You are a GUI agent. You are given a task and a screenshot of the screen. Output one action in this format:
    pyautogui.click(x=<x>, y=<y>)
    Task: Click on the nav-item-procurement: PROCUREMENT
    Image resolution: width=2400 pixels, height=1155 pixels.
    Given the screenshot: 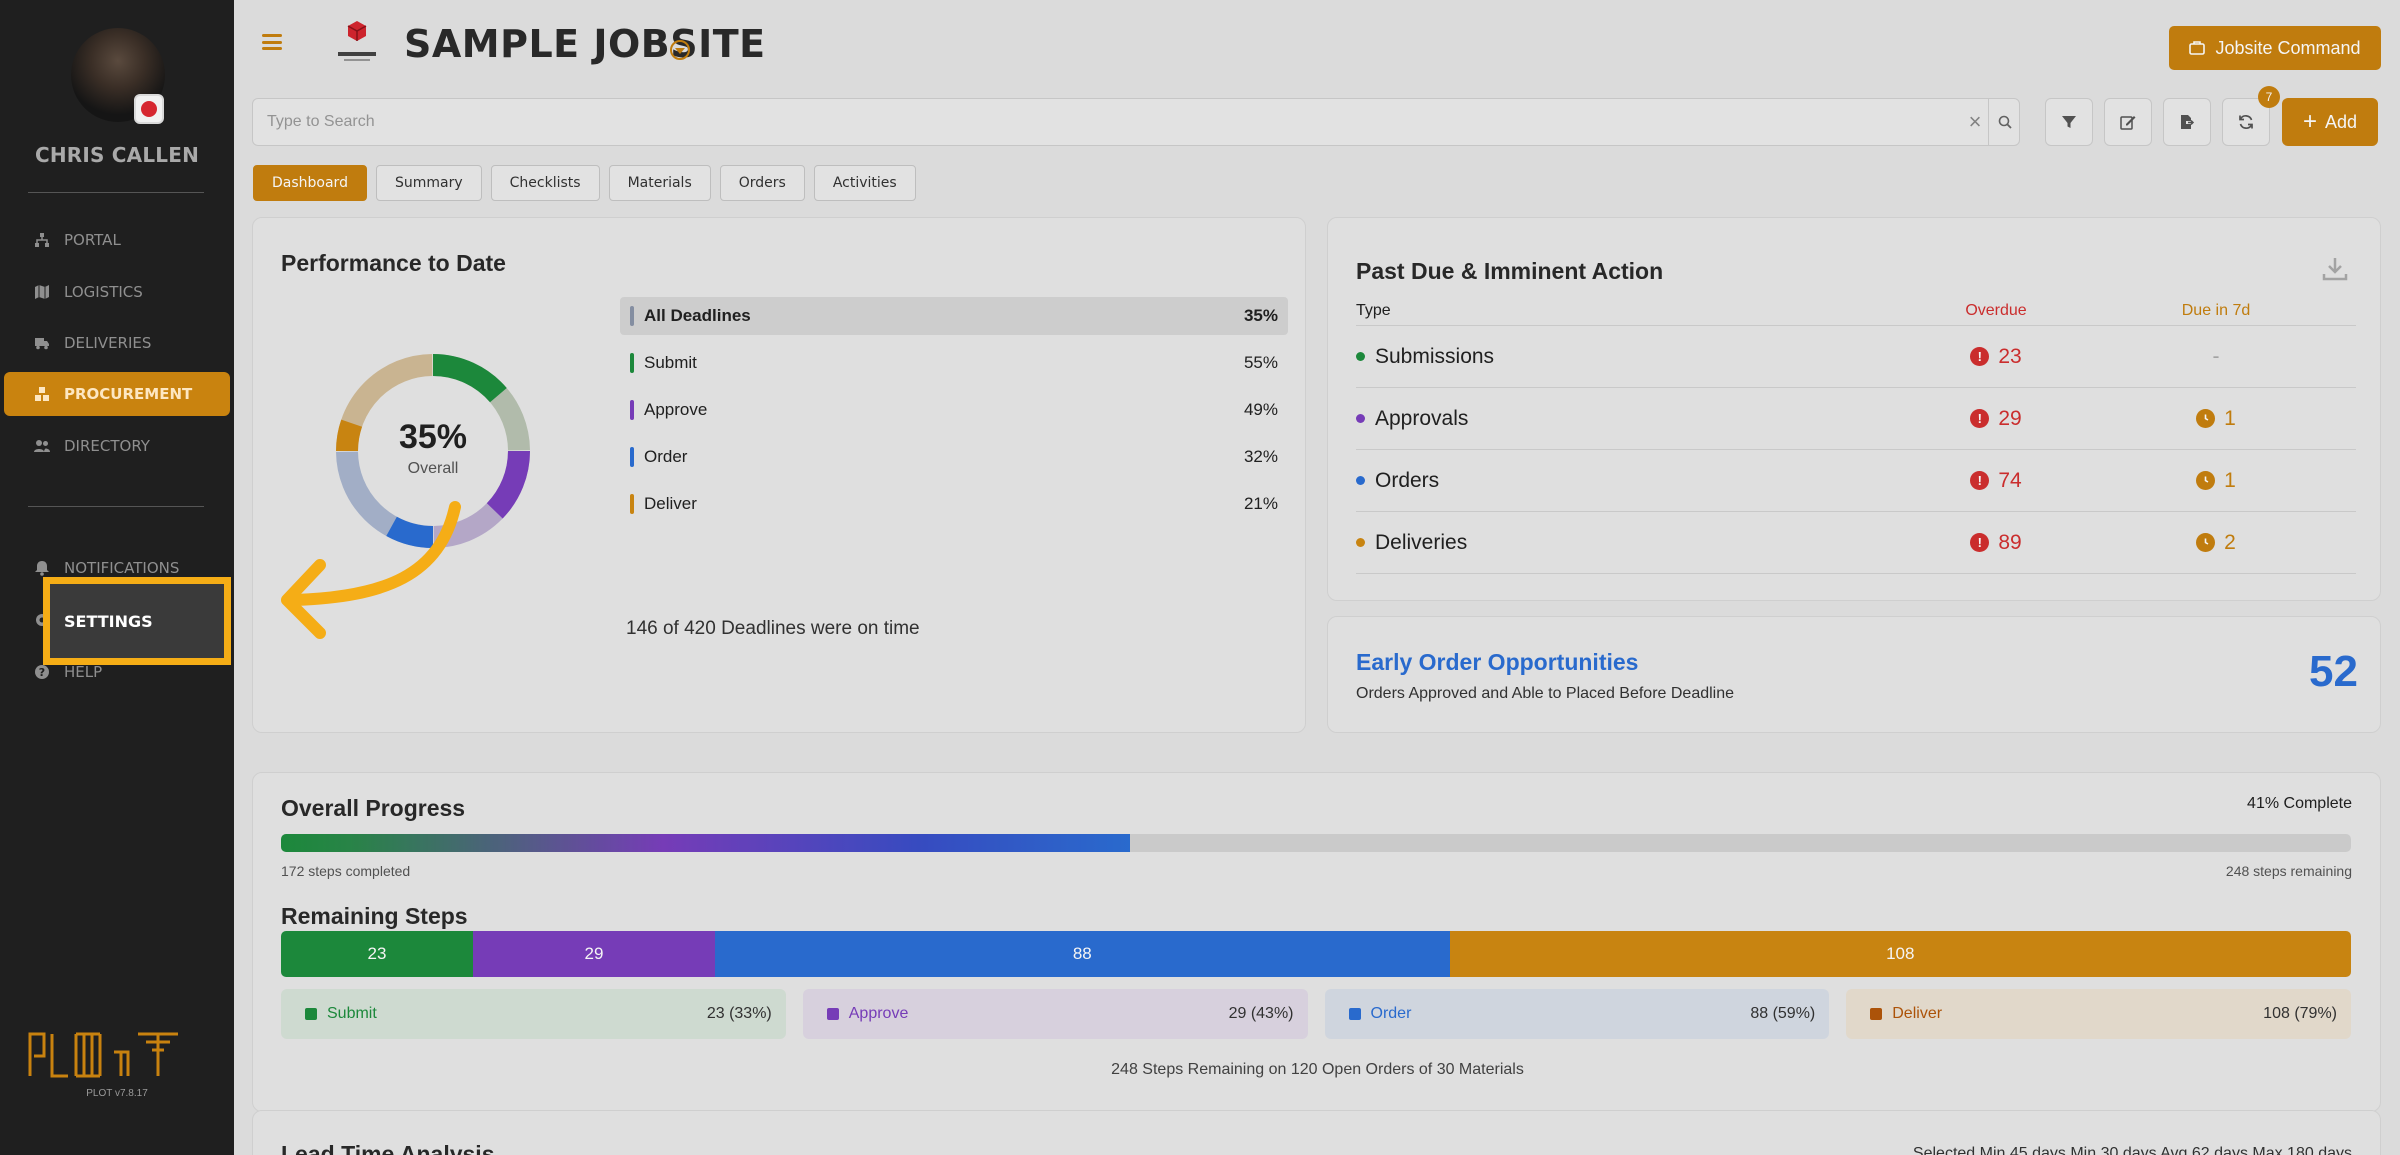 What is the action you would take?
    pyautogui.click(x=117, y=394)
    